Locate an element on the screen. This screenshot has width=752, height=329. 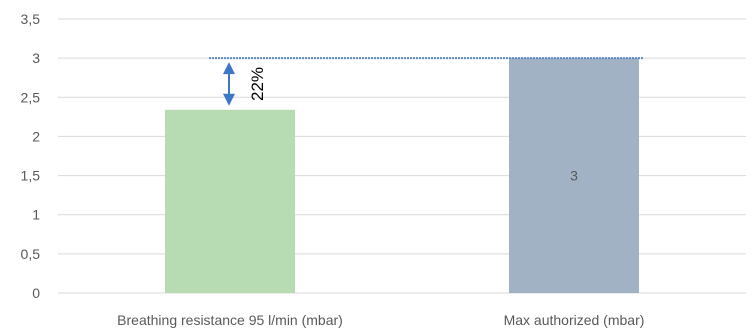
data-label-1: 3 is located at coordinates (574, 176).